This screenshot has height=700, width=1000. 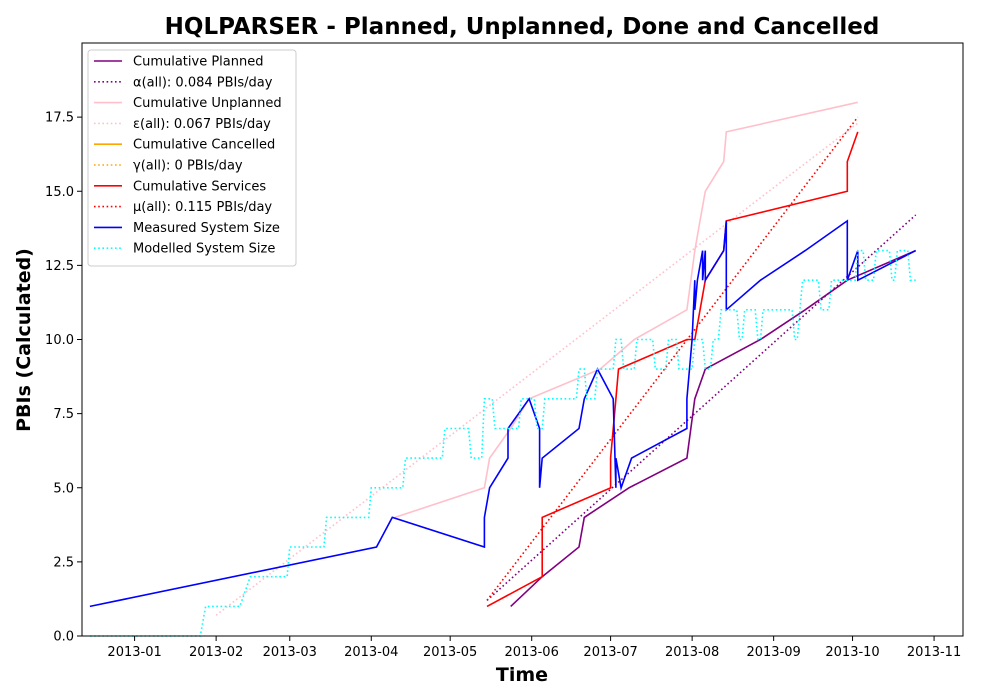 I want to click on y-tick-label: 12.5, so click(x=59, y=266).